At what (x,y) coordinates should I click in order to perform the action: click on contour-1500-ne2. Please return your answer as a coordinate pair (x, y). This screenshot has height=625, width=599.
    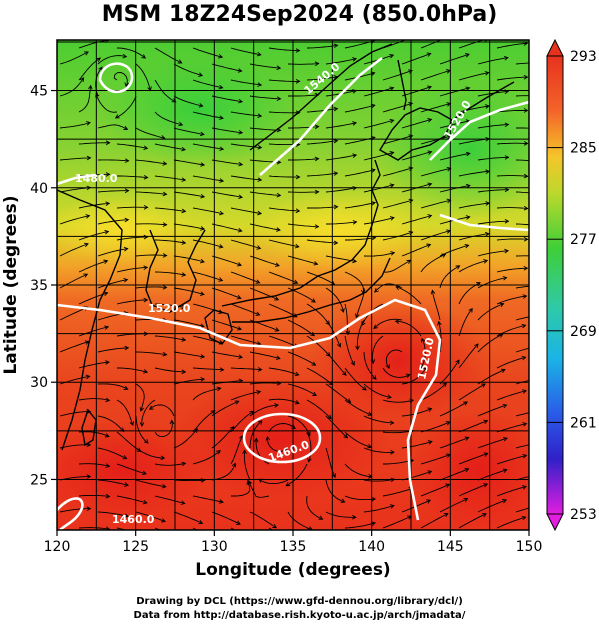
    Looking at the image, I should click on (484, 222).